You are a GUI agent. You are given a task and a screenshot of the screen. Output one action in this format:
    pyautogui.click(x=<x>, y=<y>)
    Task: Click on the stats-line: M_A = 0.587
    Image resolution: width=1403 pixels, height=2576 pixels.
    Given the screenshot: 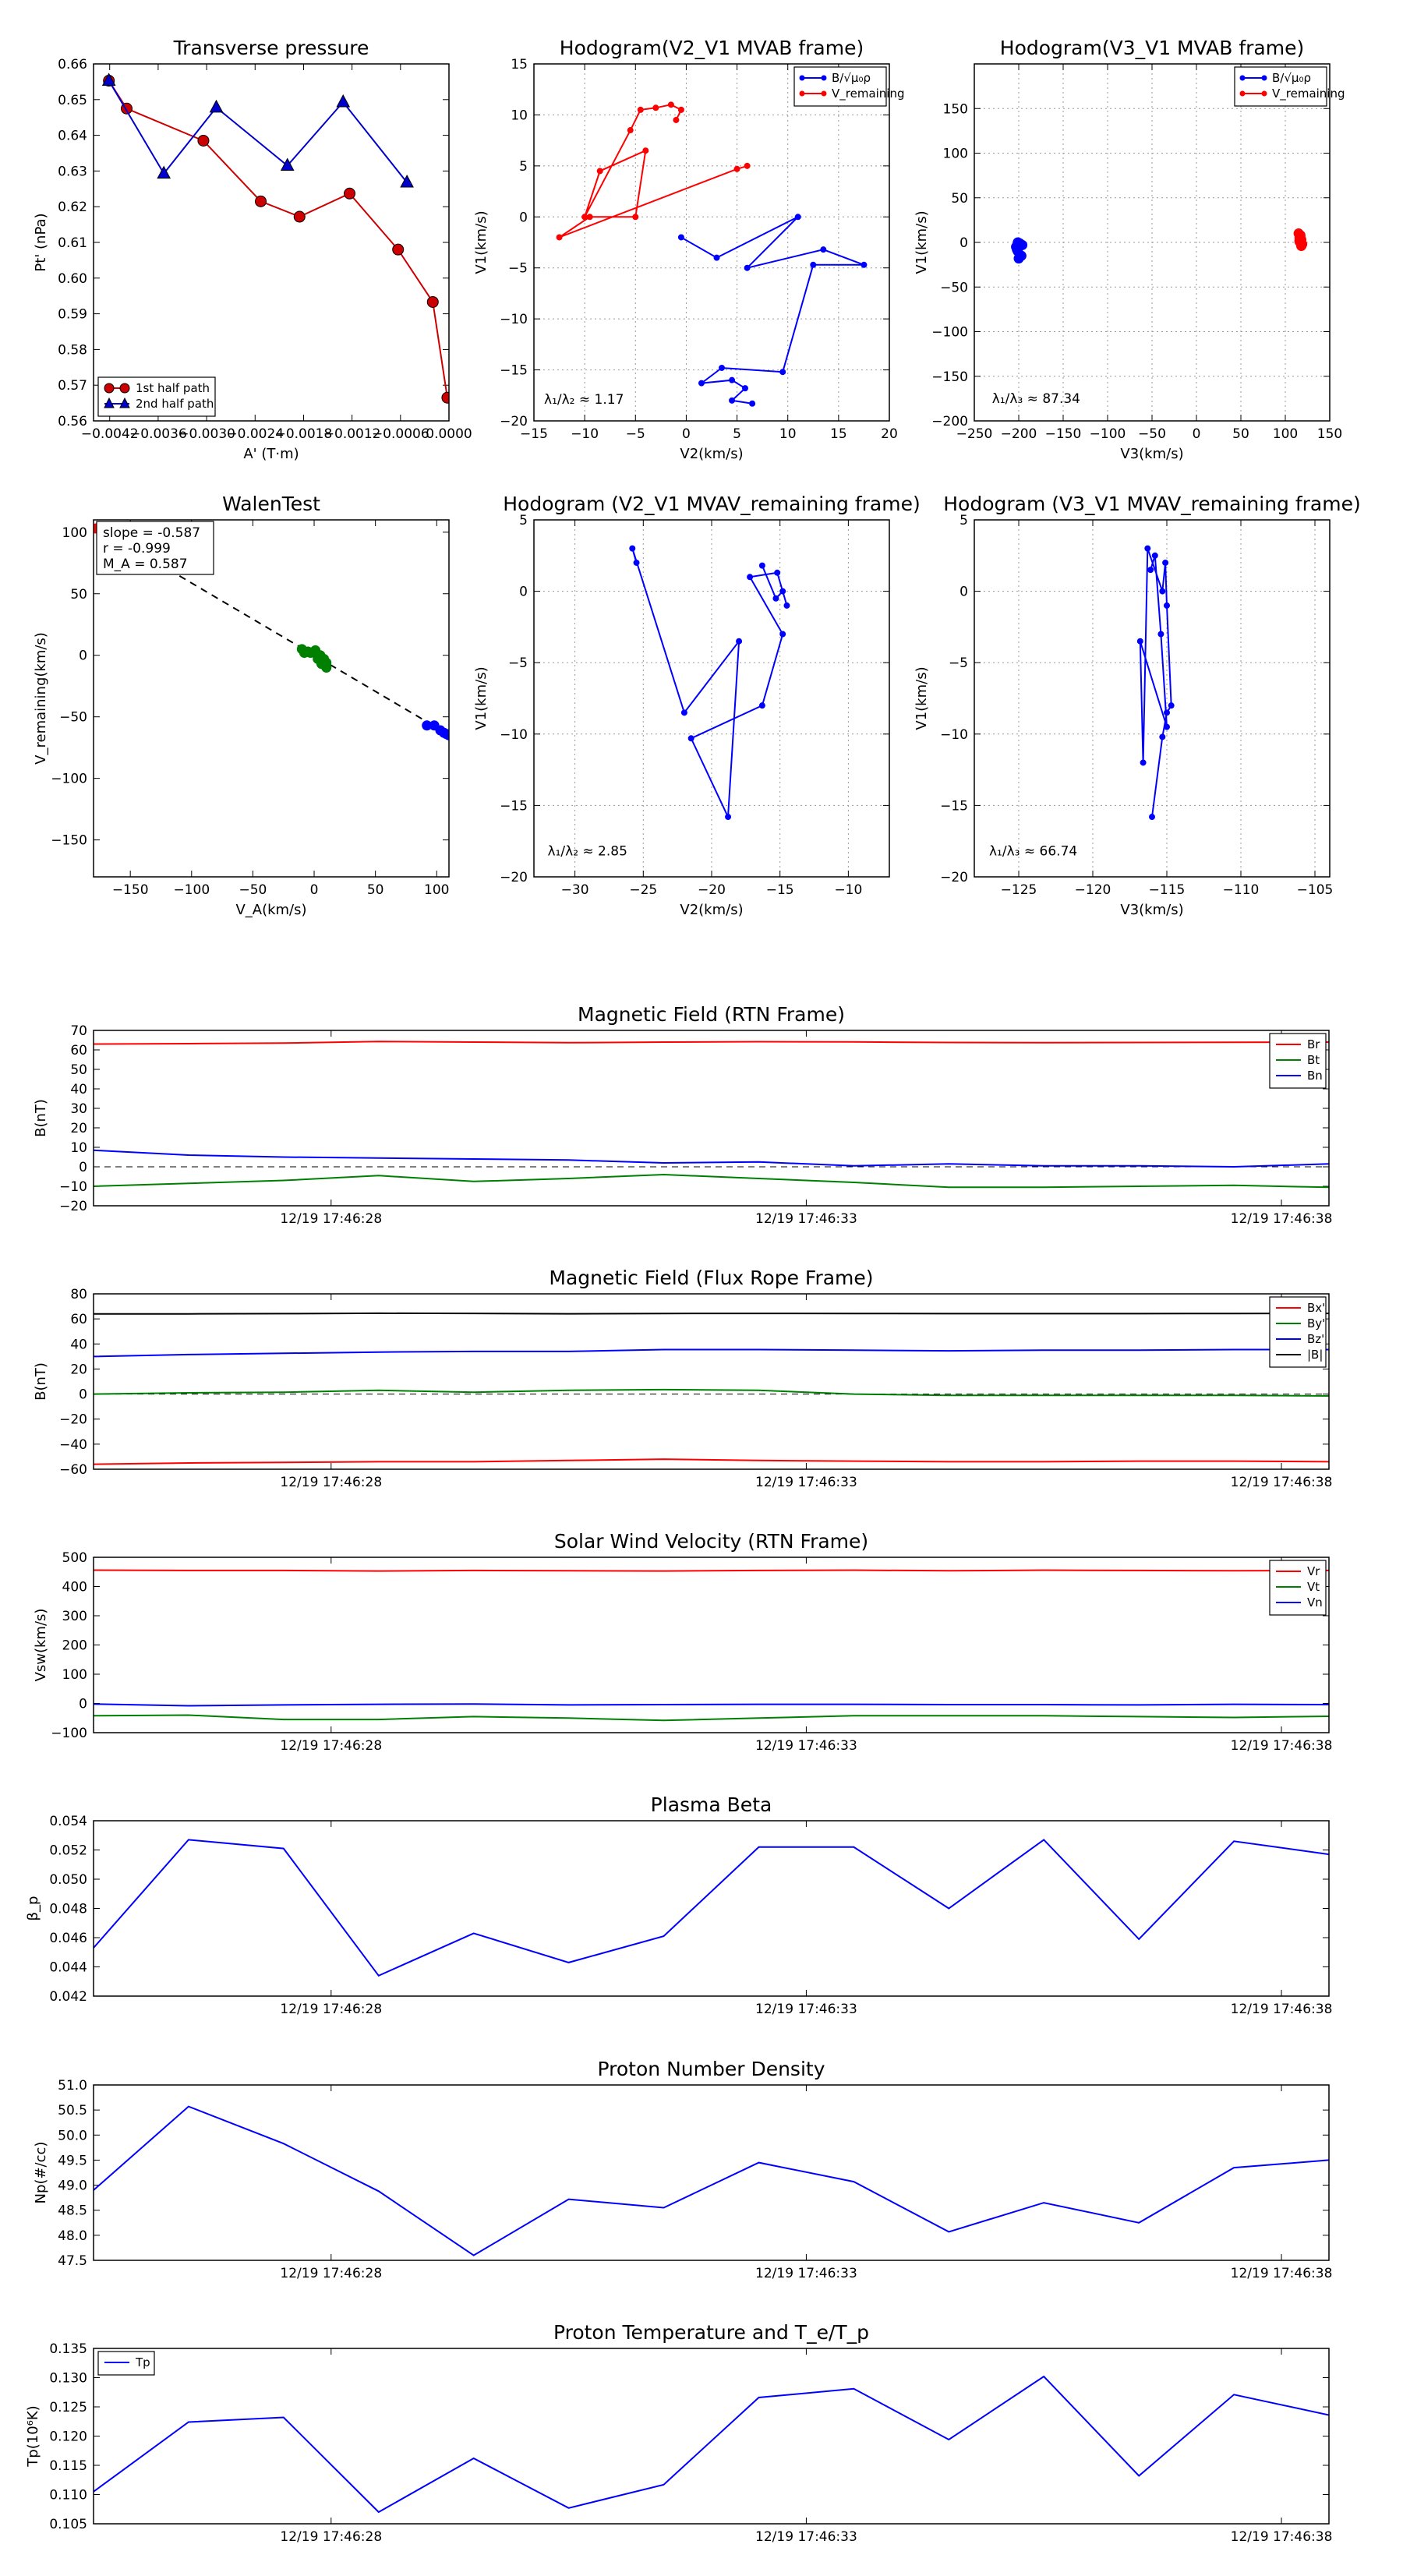 What is the action you would take?
    pyautogui.click(x=145, y=564)
    